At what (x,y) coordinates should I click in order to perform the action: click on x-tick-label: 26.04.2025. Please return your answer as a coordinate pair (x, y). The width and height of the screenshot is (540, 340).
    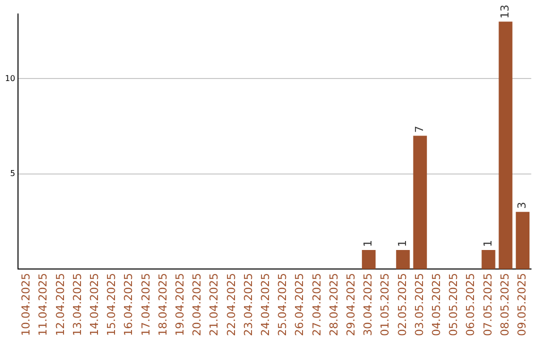
    Looking at the image, I should click on (299, 304).